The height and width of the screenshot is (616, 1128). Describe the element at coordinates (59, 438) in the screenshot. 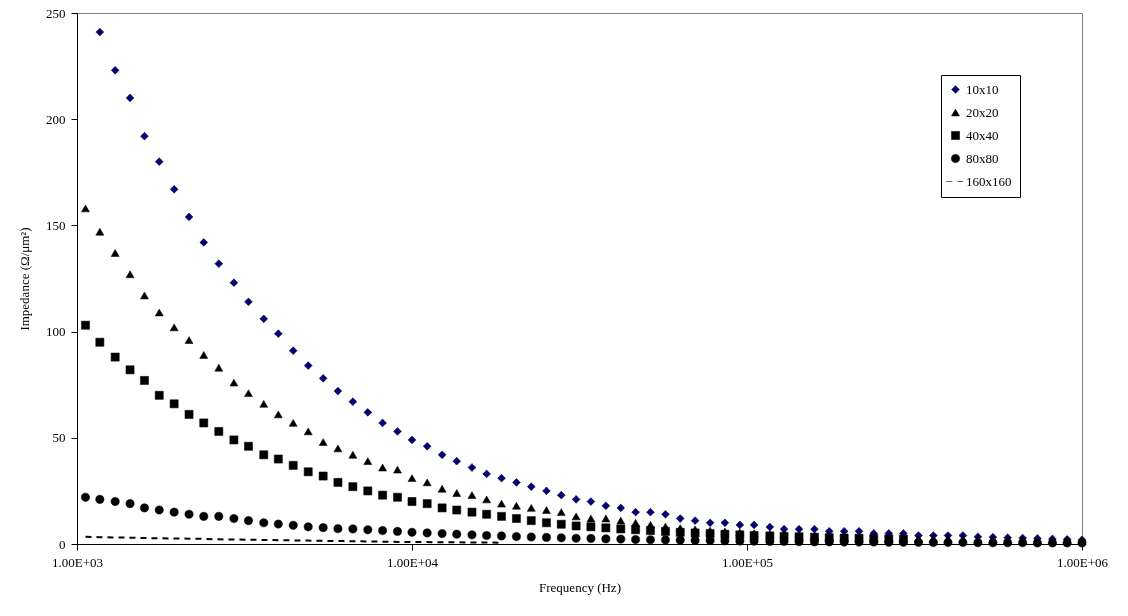

I see `y-tick-label: 50` at that location.